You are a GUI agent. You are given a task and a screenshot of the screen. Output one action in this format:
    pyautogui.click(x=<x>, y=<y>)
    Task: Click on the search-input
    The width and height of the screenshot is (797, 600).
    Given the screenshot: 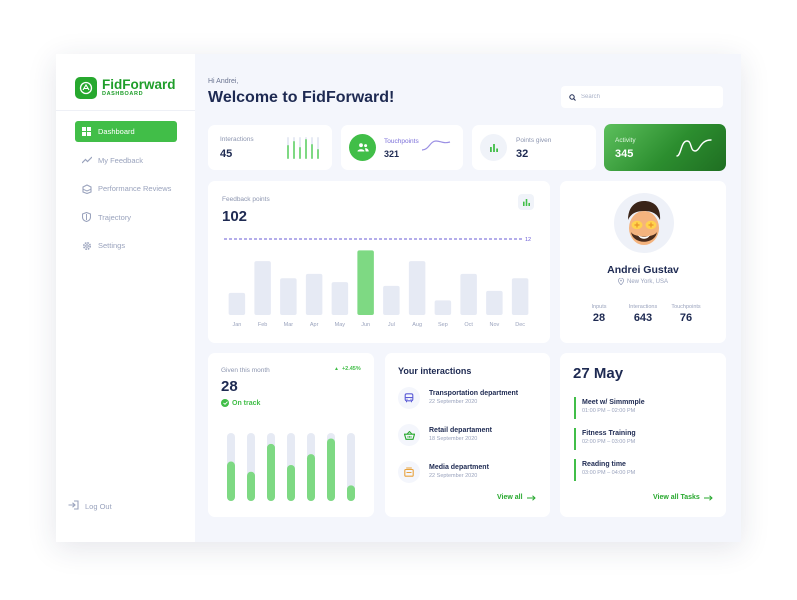 What is the action you would take?
    pyautogui.click(x=646, y=97)
    